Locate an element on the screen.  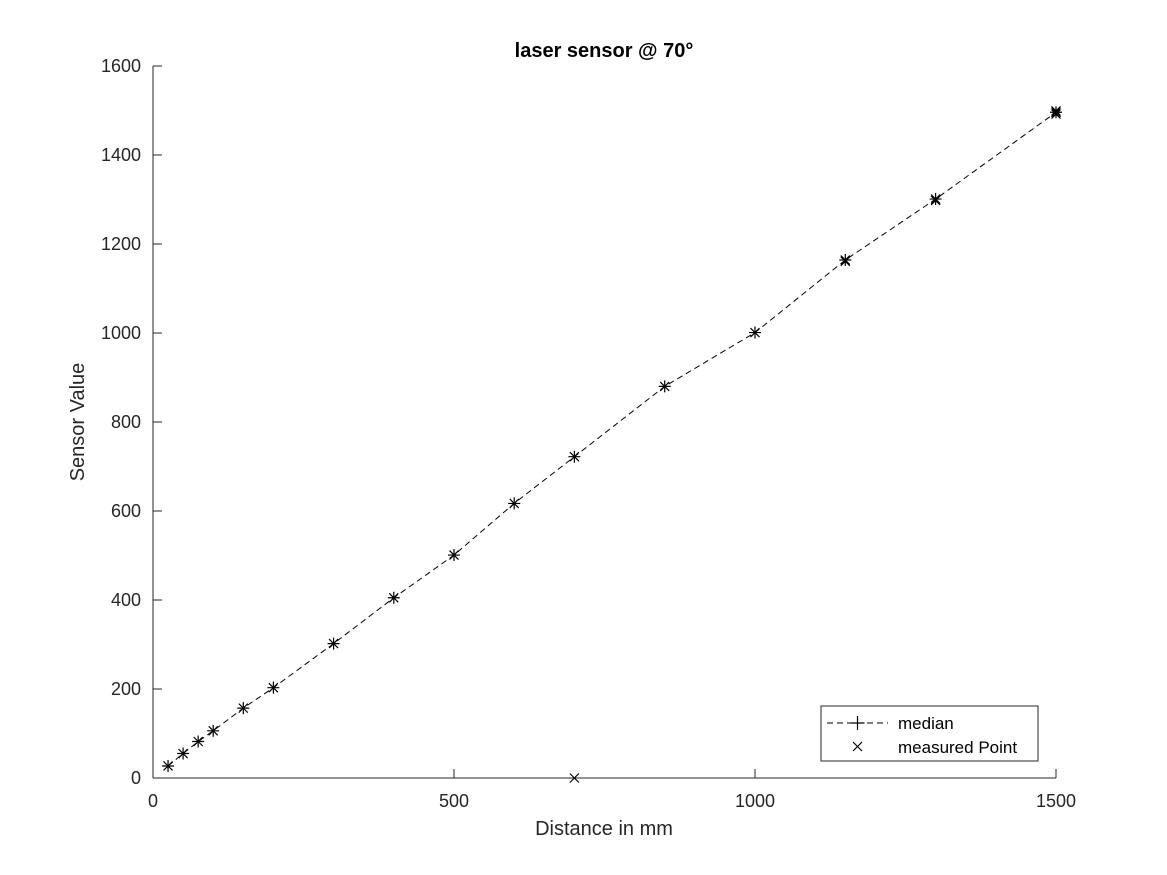
y-tick-label: 1600 is located at coordinates (121, 66).